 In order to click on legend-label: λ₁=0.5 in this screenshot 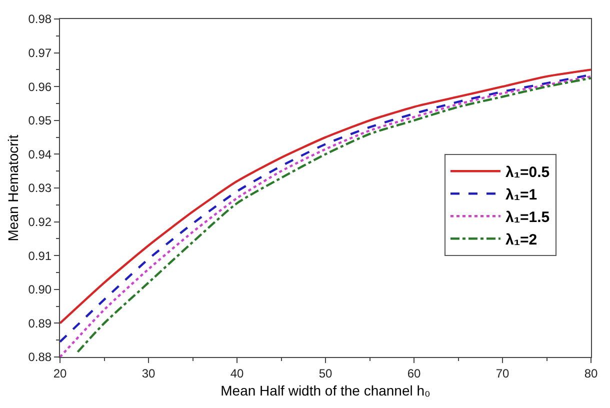, I will do `click(527, 172)`.